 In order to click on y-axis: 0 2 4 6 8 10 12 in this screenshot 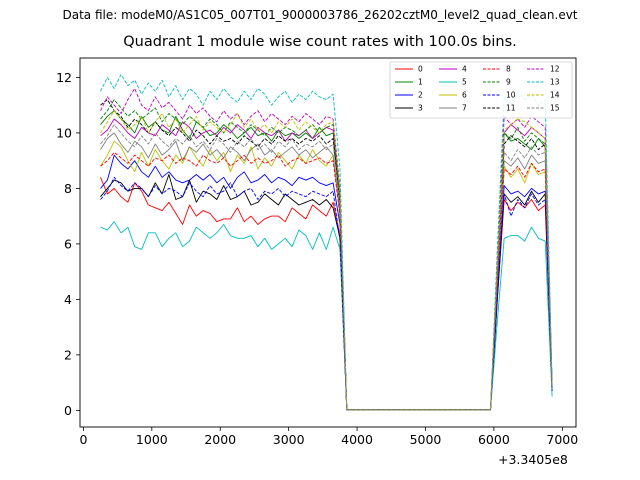, I will do `click(68, 244)`.